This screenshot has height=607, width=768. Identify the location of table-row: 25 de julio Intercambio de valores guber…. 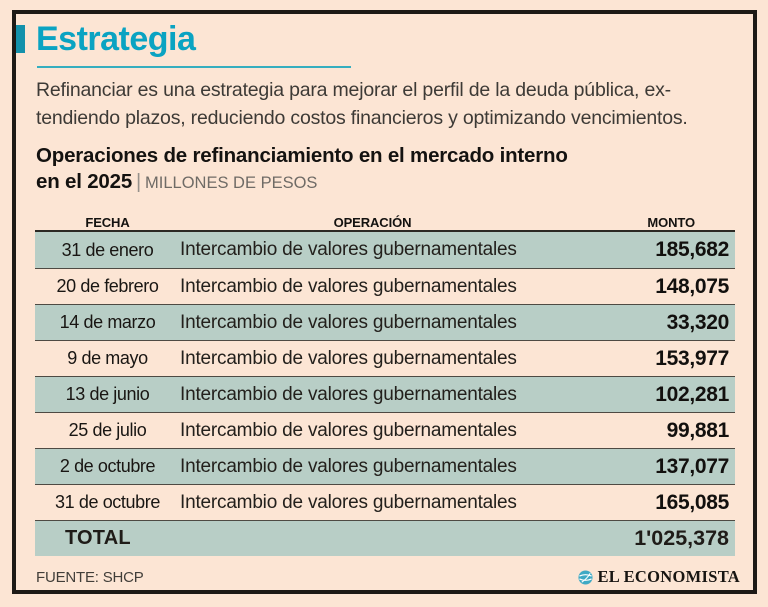
(385, 430).